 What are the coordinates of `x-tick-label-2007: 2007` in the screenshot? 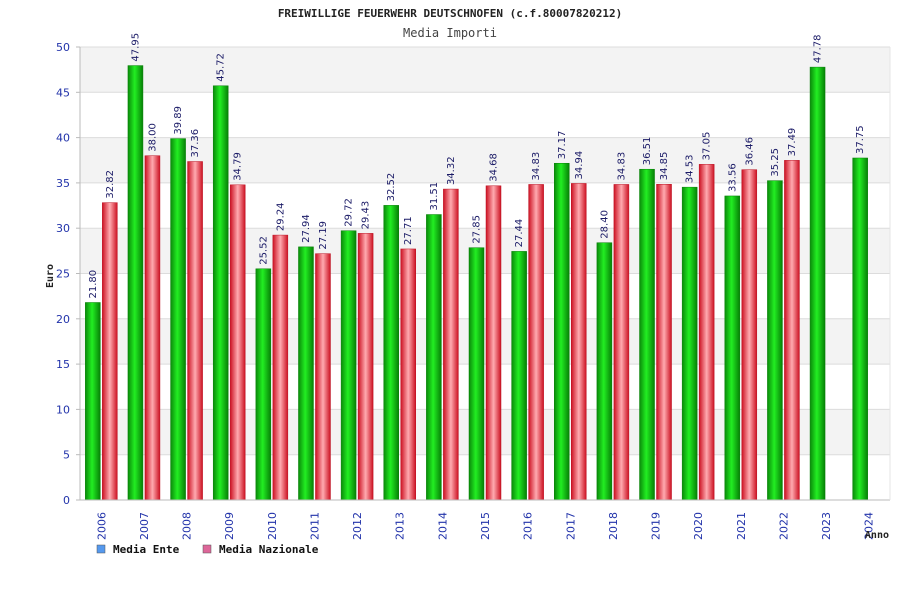 It's located at (144, 526).